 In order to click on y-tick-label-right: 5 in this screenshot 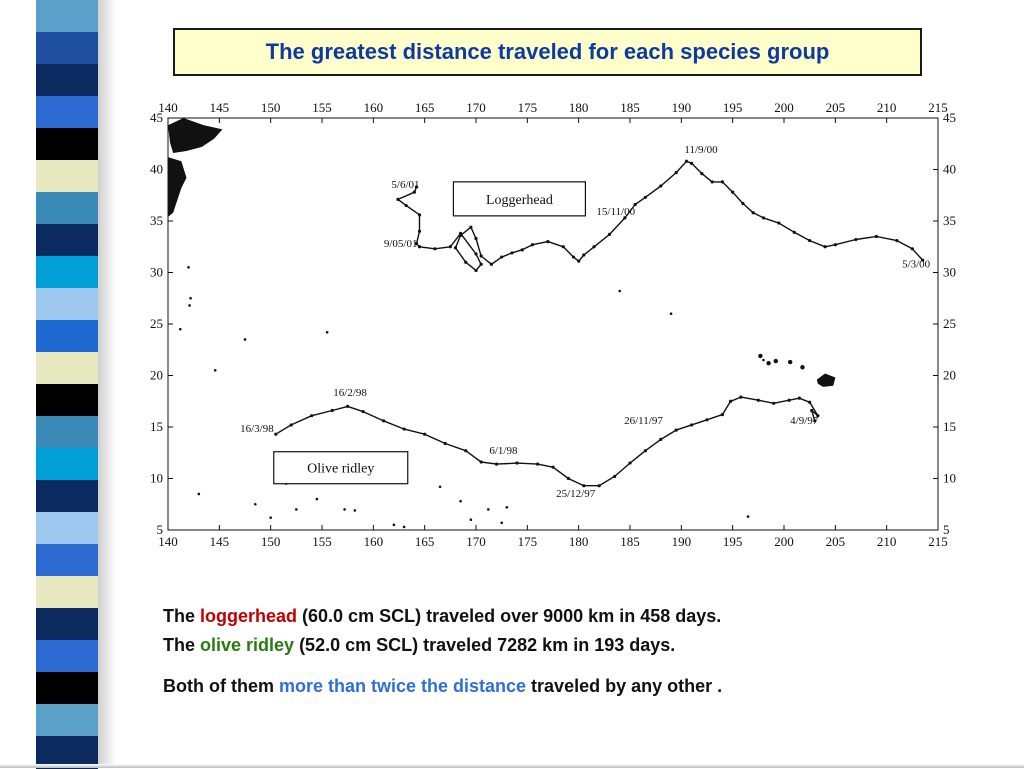, I will do `click(946, 529)`.